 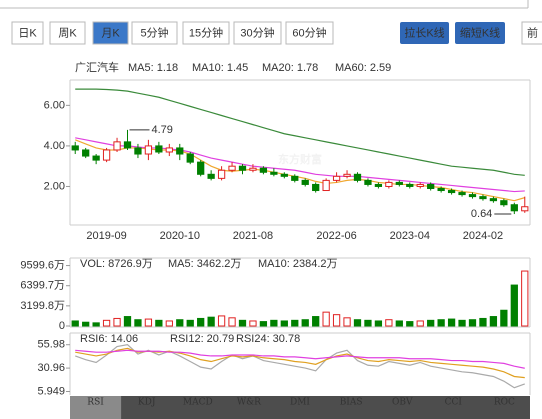 I want to click on tab-label: BIAS, so click(x=351, y=403).